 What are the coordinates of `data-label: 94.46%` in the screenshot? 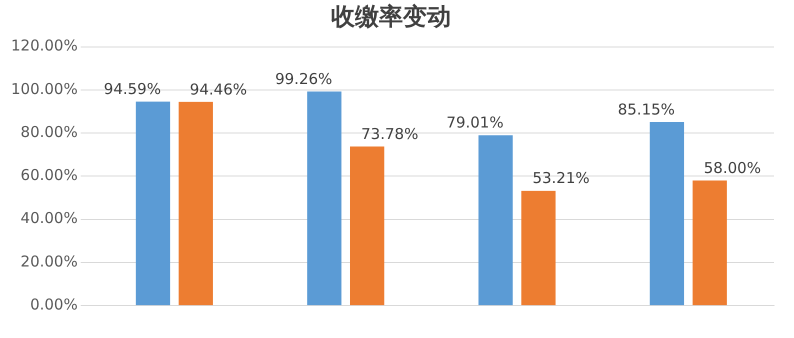 It's located at (219, 89).